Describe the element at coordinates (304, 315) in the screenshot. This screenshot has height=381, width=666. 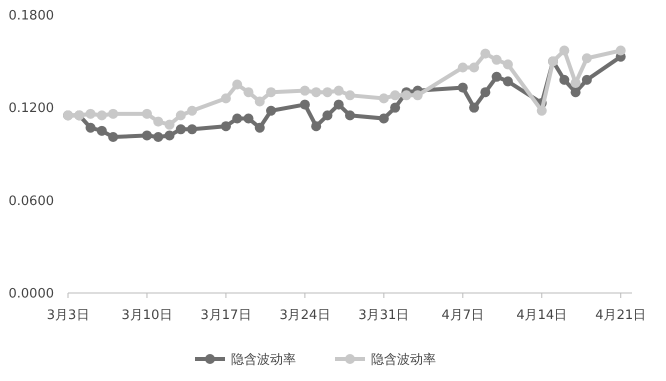
I see `x-tick-label: 3月24日` at that location.